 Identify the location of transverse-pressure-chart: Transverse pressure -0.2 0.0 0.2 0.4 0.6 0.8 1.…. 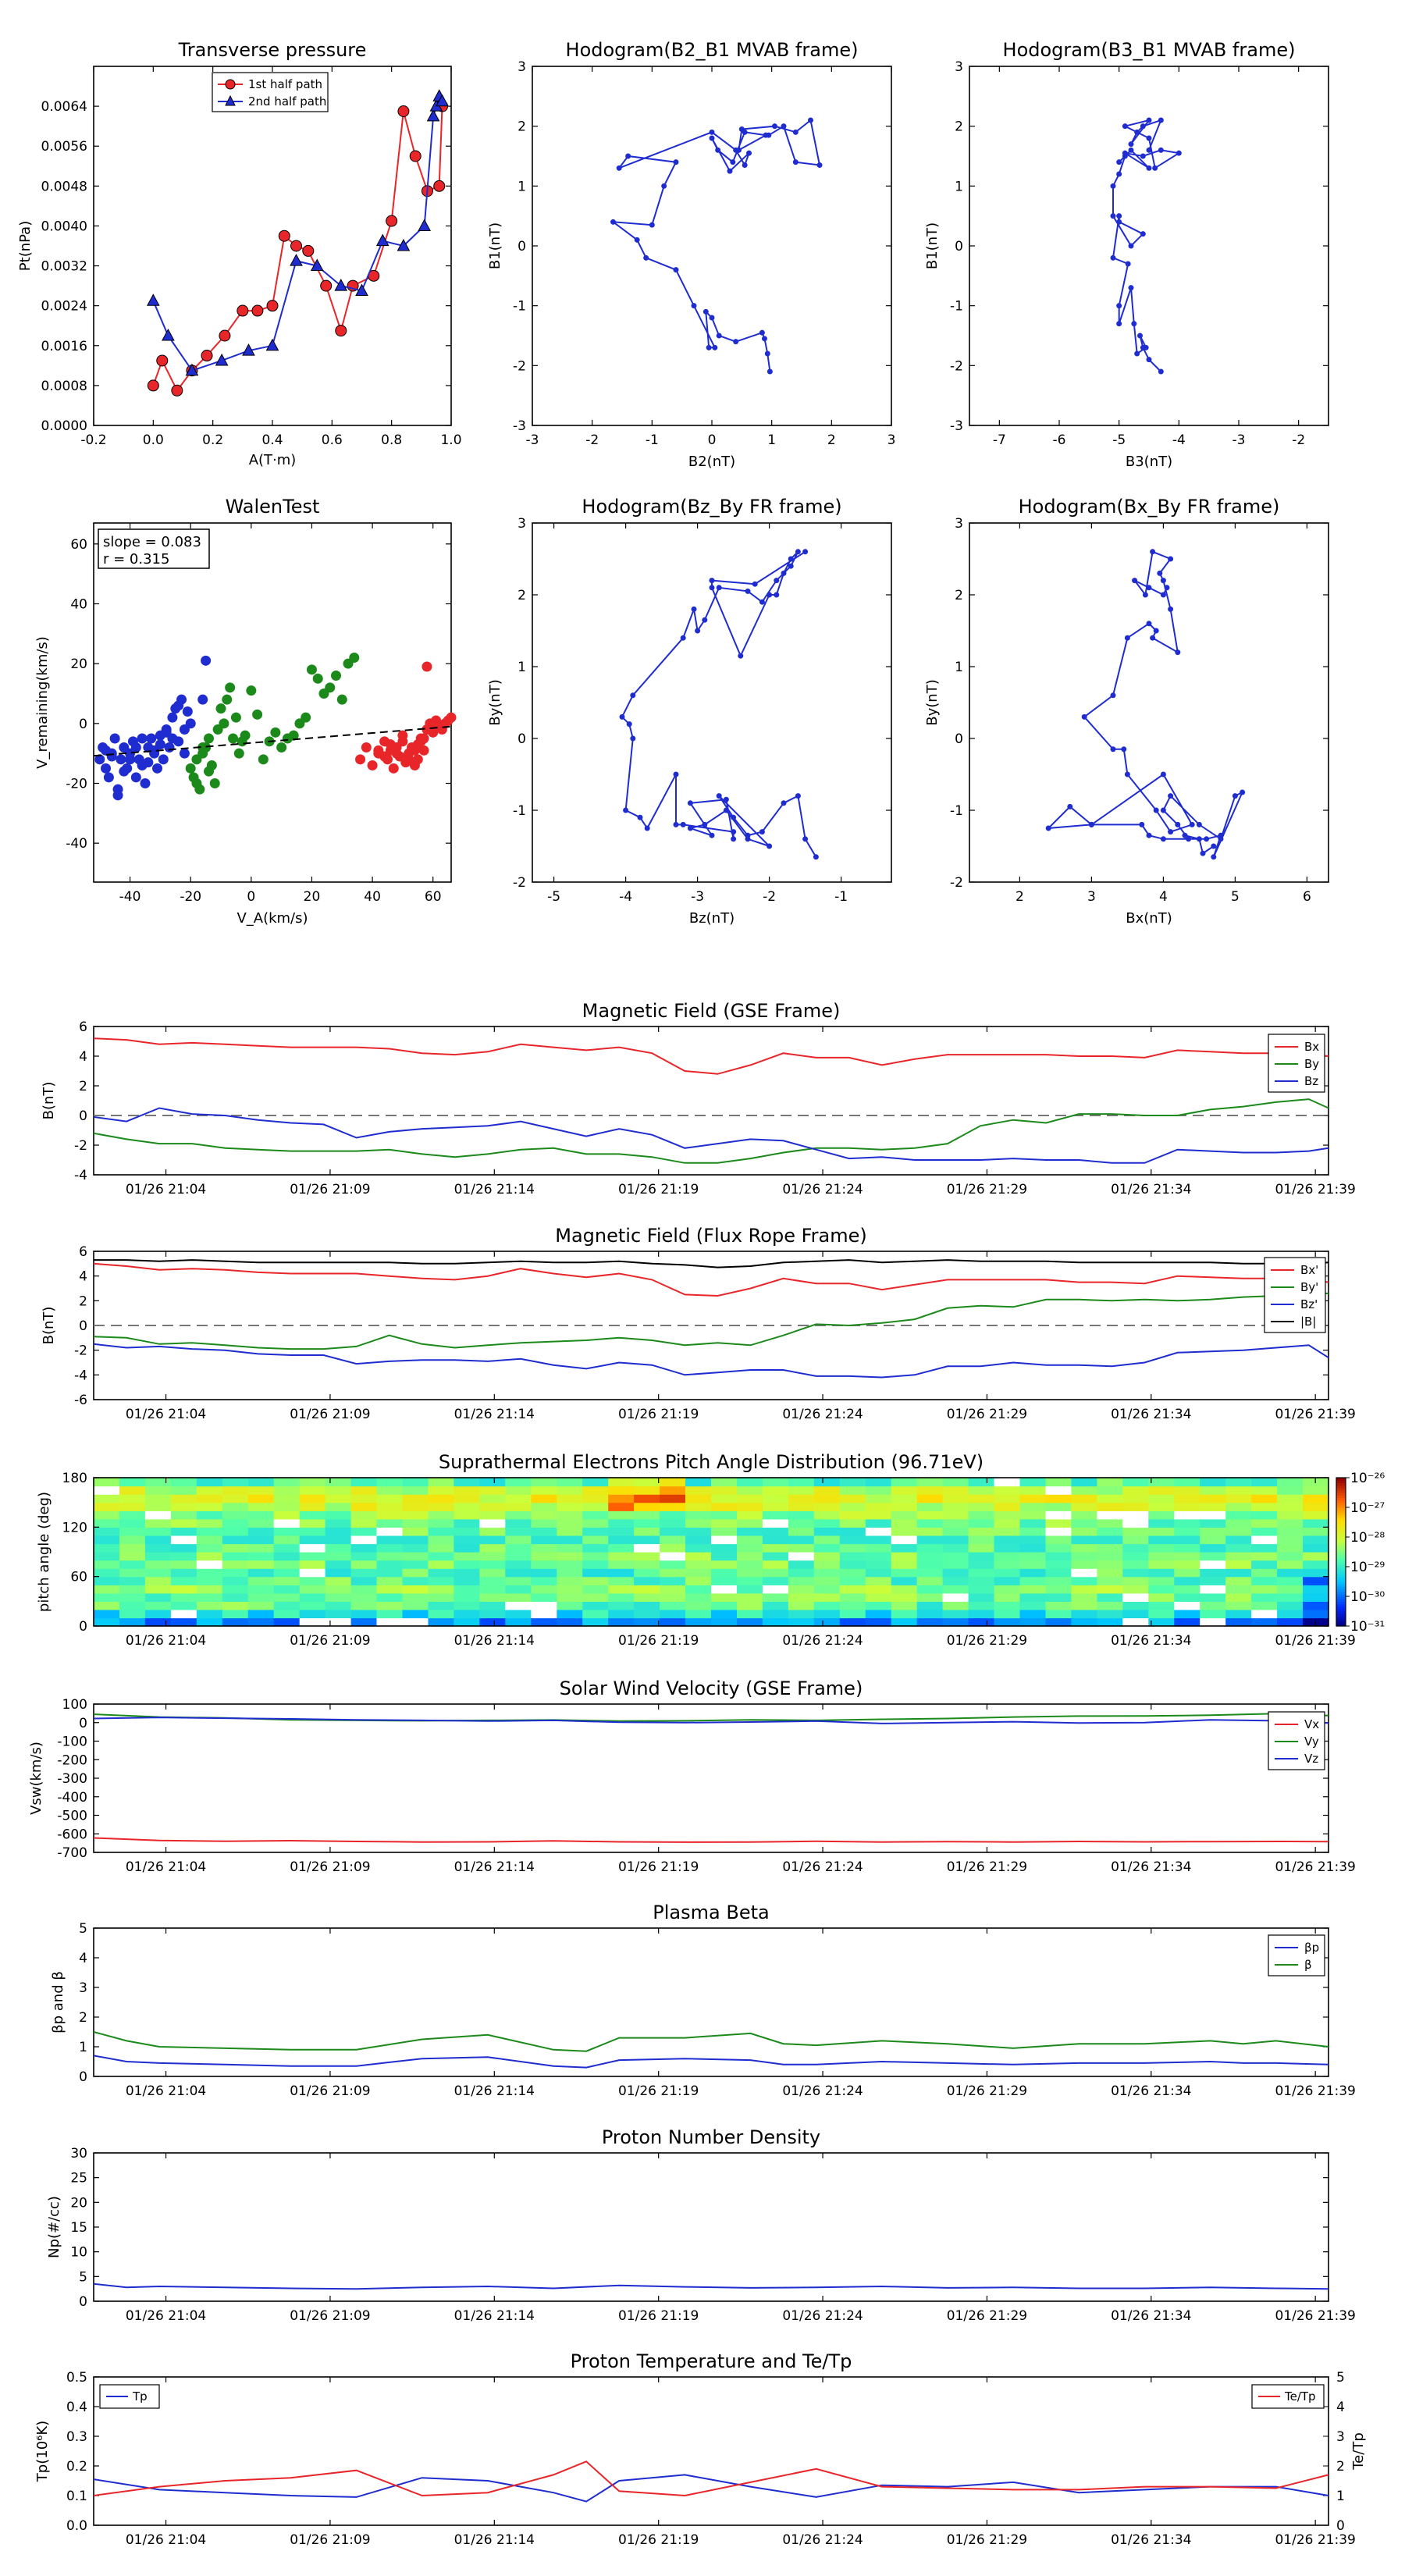
(240, 253).